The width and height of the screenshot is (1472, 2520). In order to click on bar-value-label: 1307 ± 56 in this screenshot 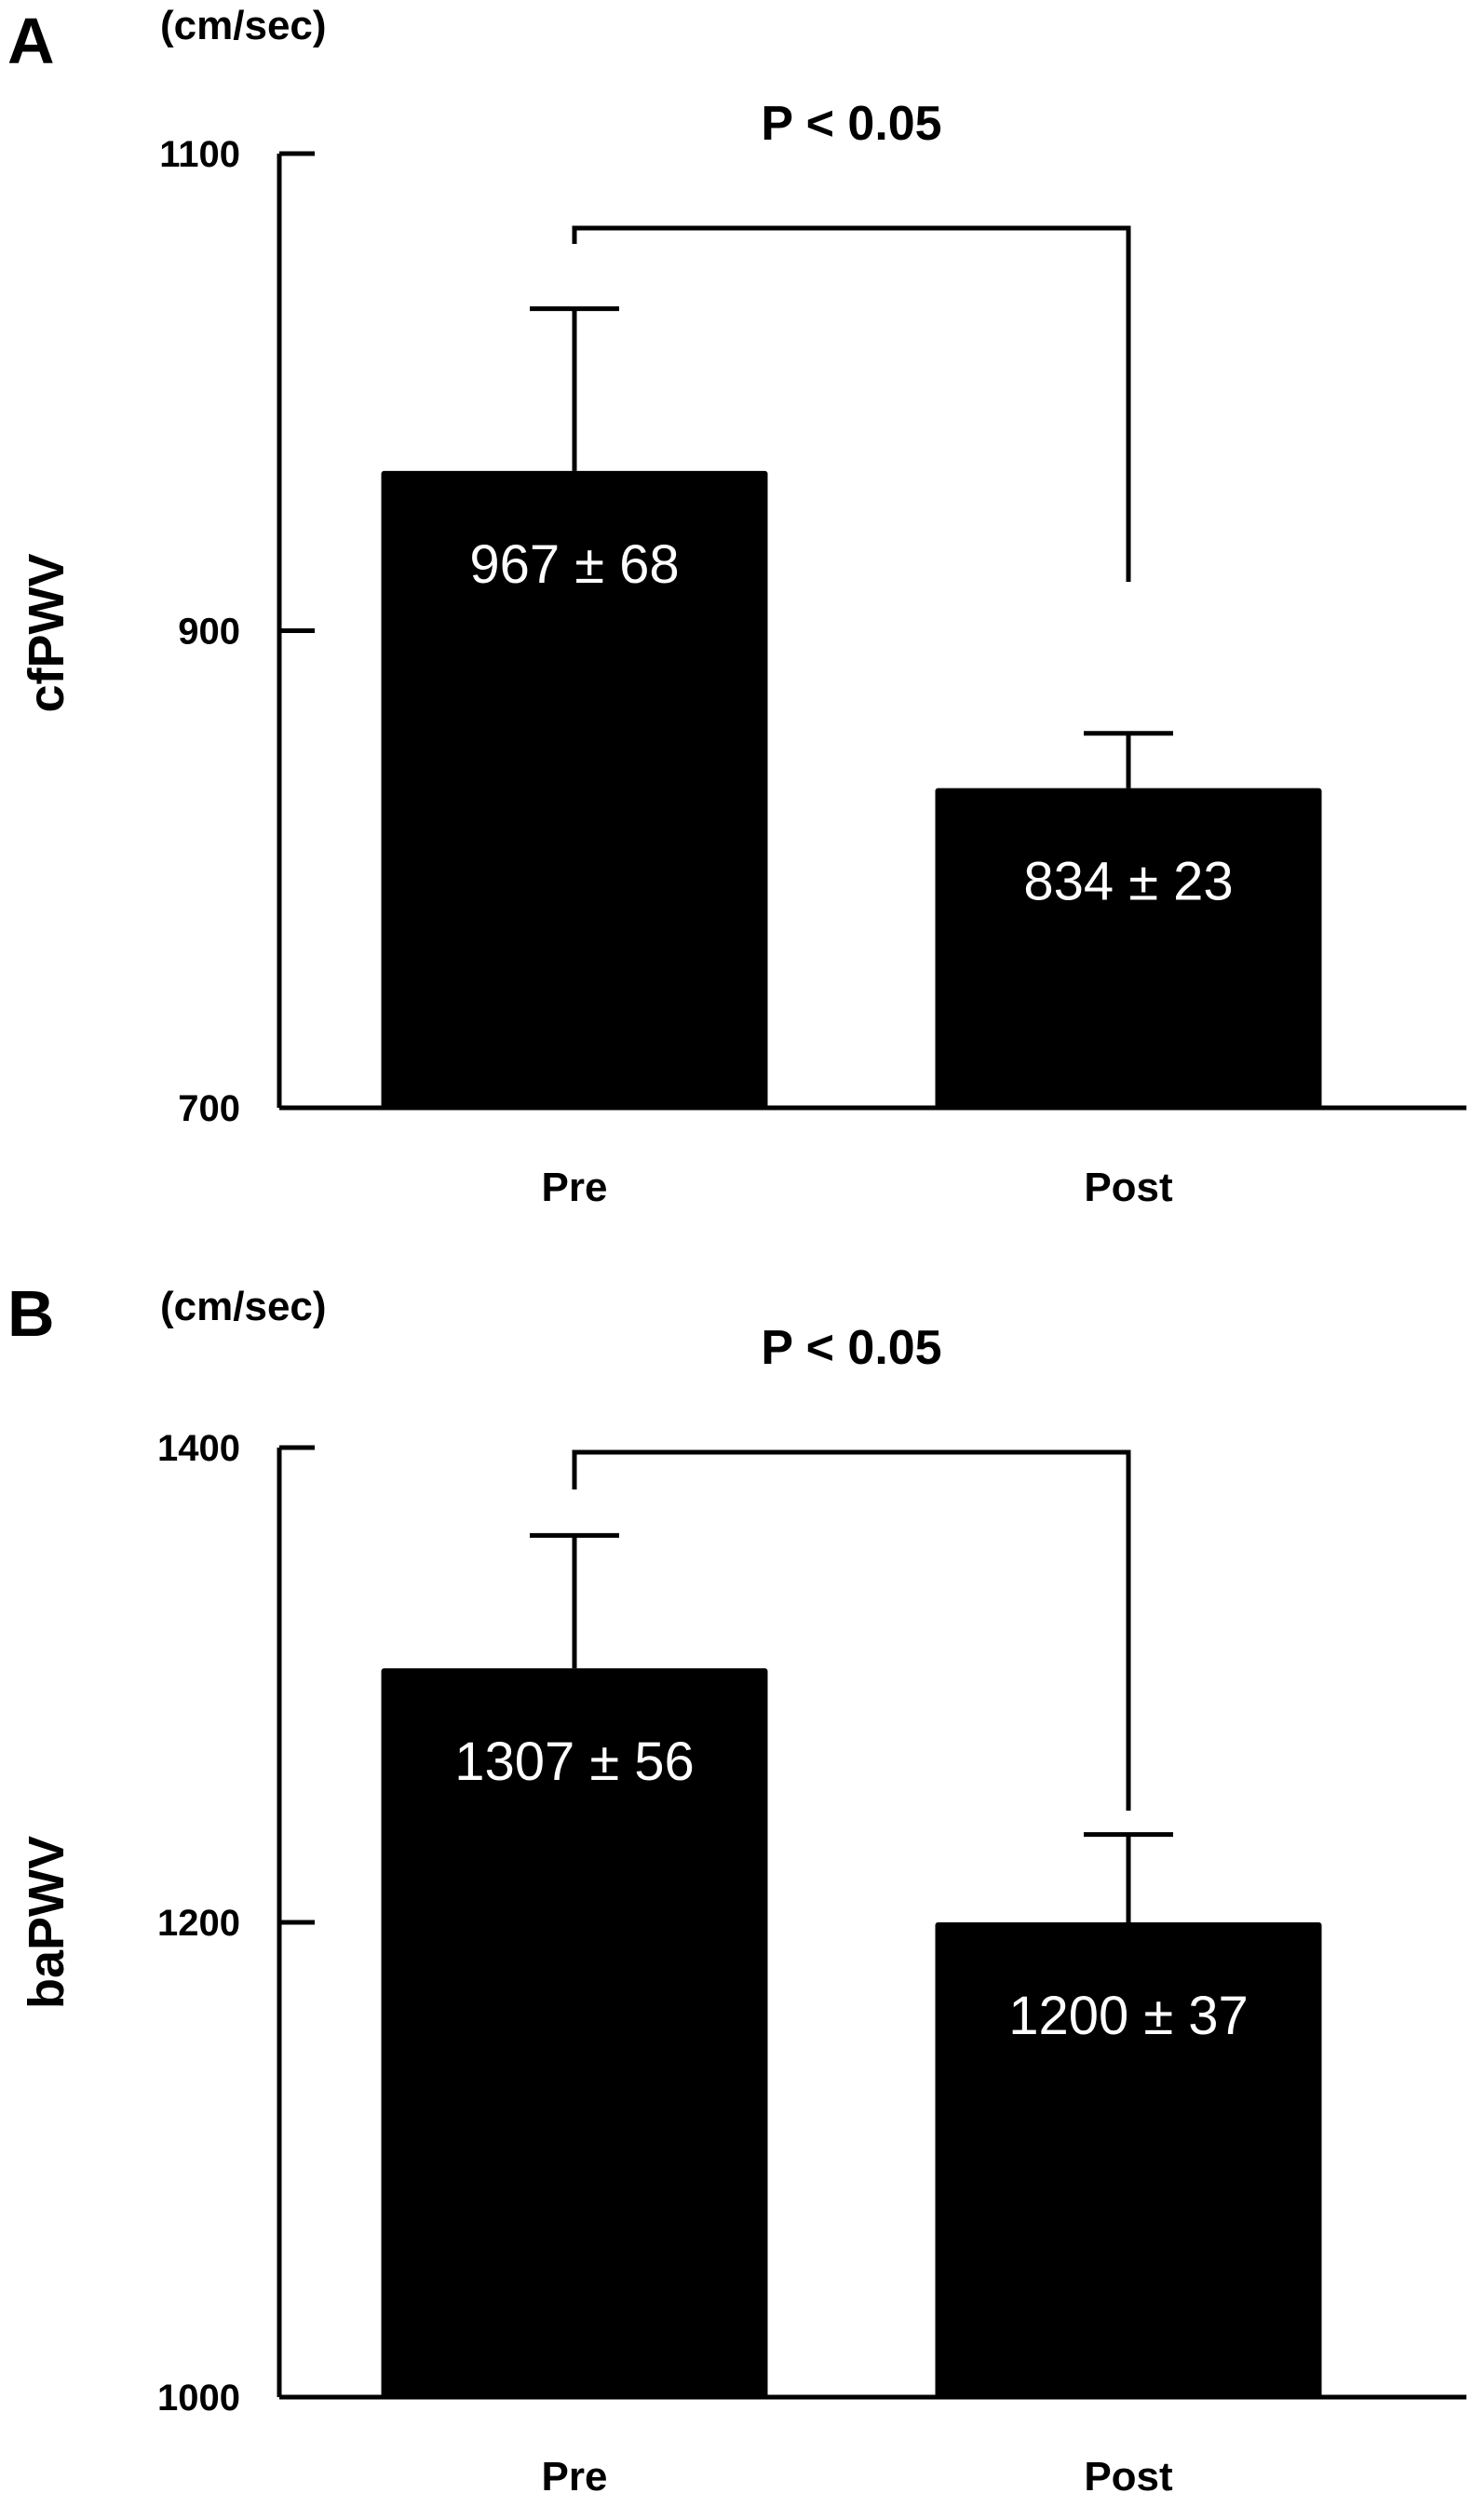, I will do `click(574, 1762)`.